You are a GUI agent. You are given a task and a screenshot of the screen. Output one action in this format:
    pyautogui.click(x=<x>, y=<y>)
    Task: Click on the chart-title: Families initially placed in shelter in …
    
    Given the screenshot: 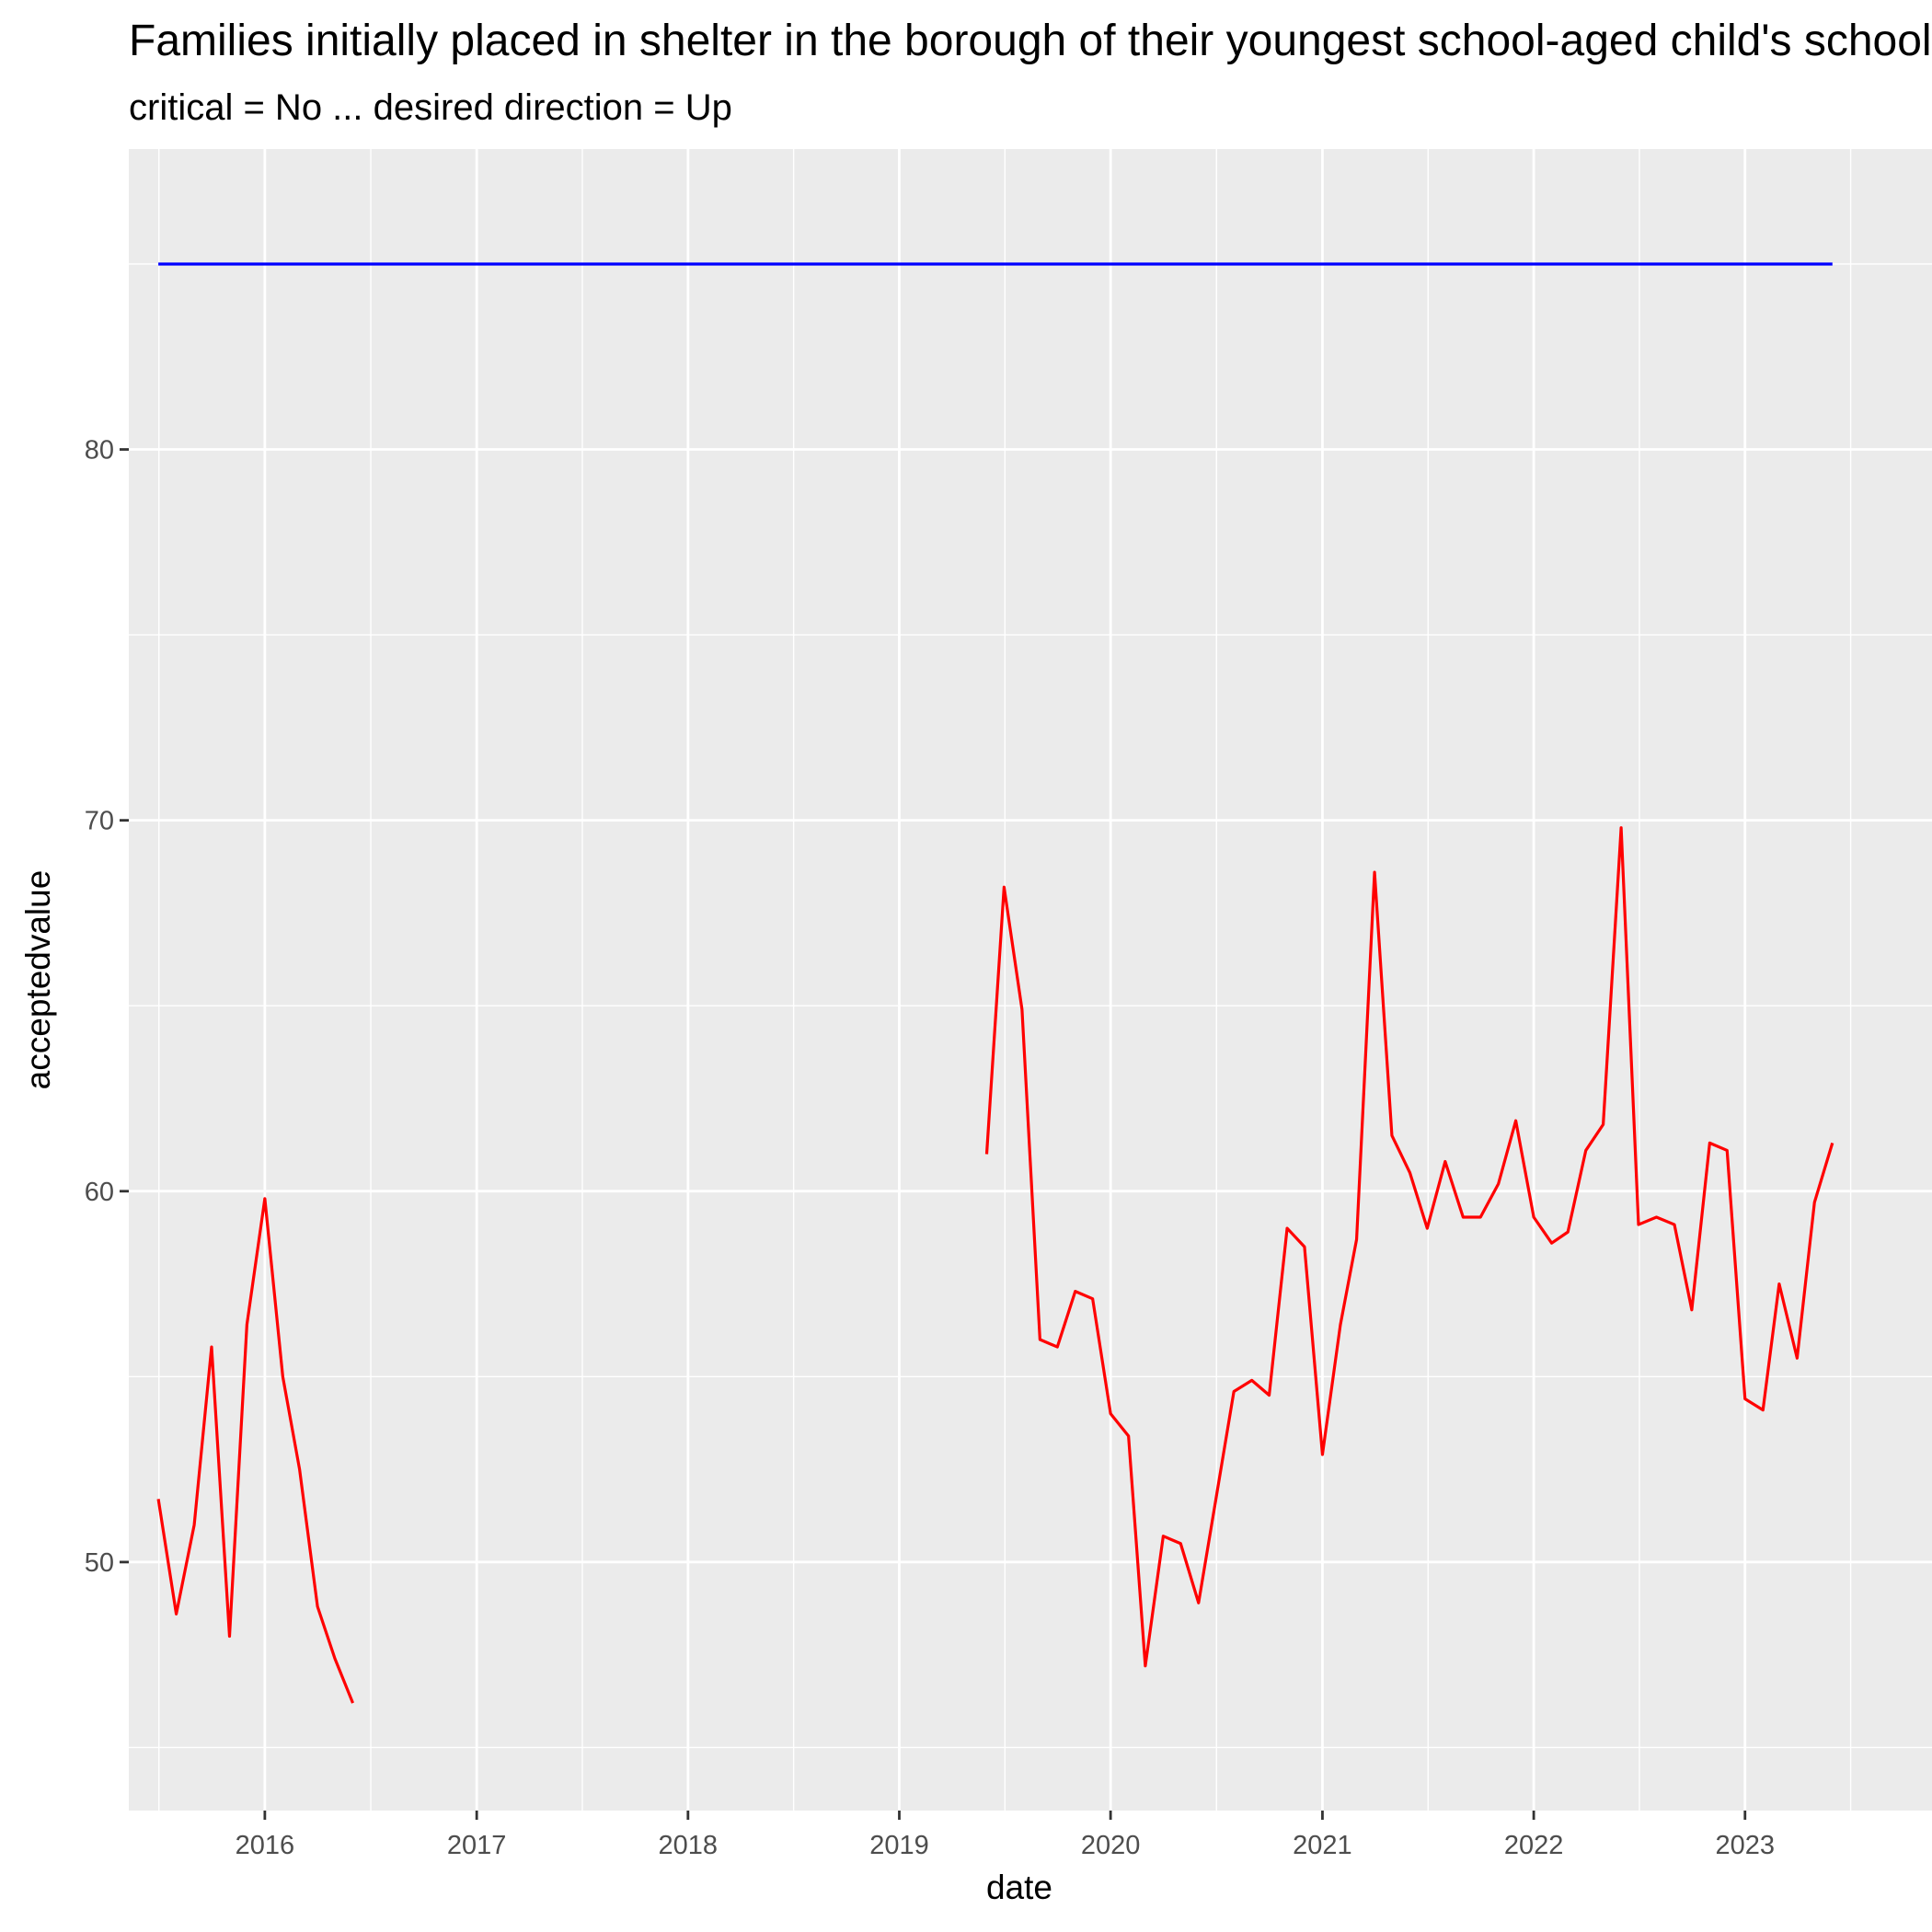 What is the action you would take?
    pyautogui.click(x=1030, y=41)
    